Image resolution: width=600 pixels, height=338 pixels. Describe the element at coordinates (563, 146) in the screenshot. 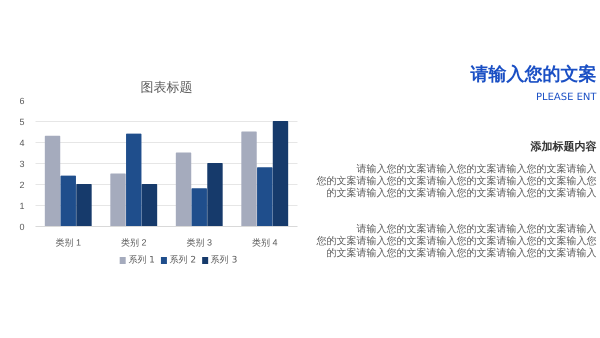

I see `text: 添加标题内容` at that location.